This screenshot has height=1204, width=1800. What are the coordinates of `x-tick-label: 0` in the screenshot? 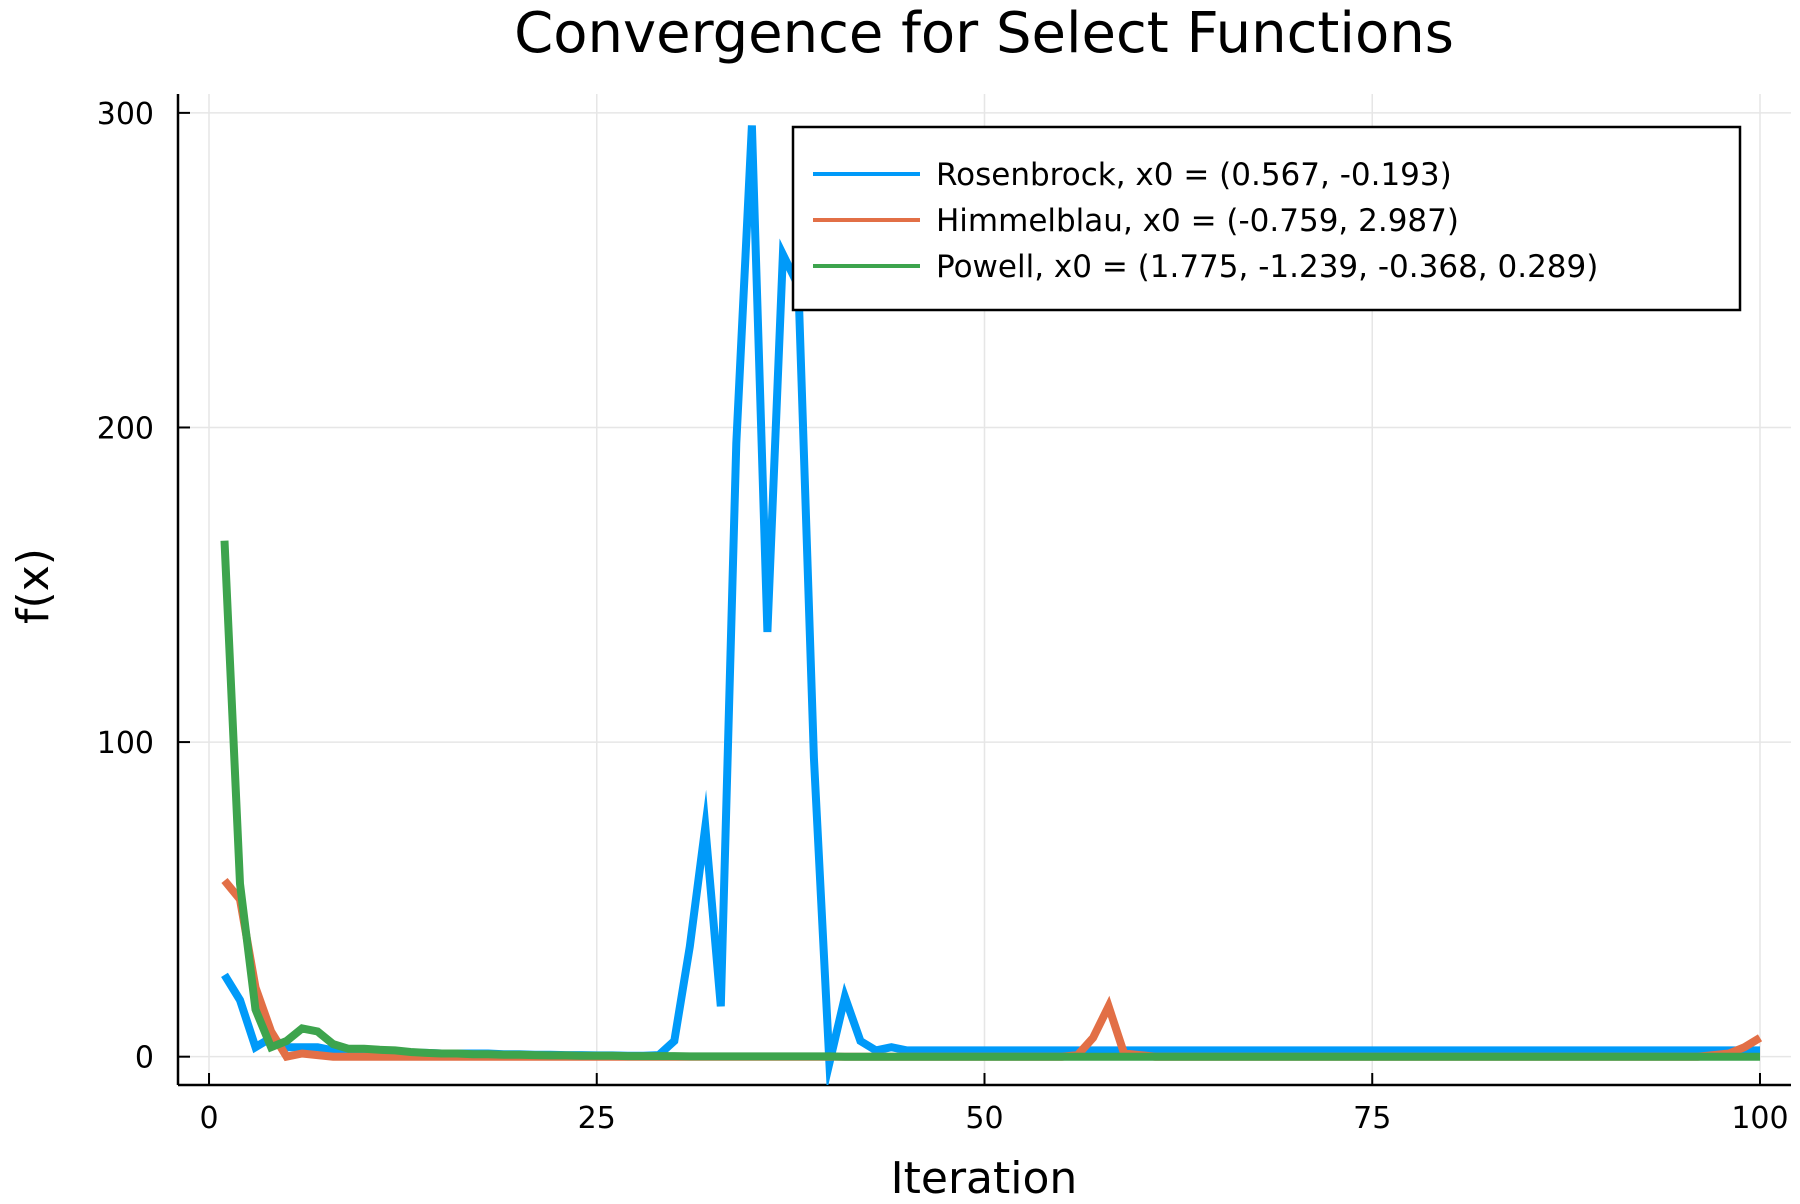 It's located at (208, 1118).